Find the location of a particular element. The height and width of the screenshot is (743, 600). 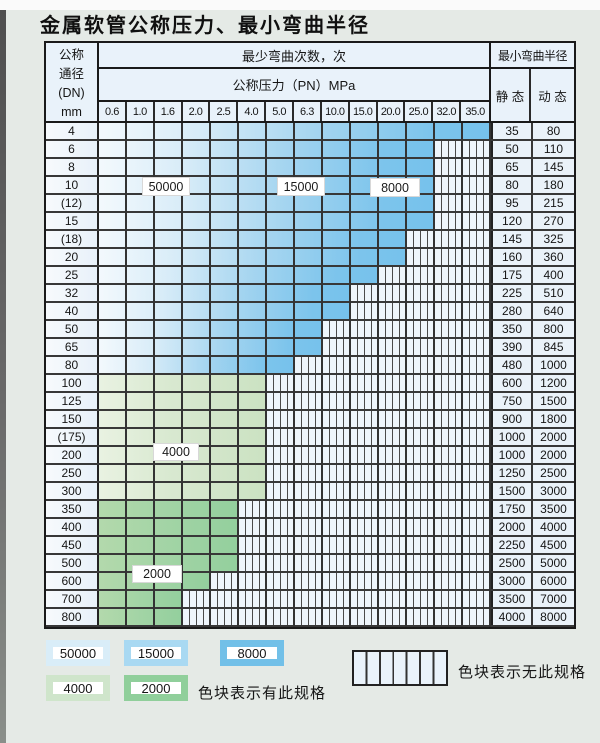

static-radius-cell: 4000 is located at coordinates (511, 617).